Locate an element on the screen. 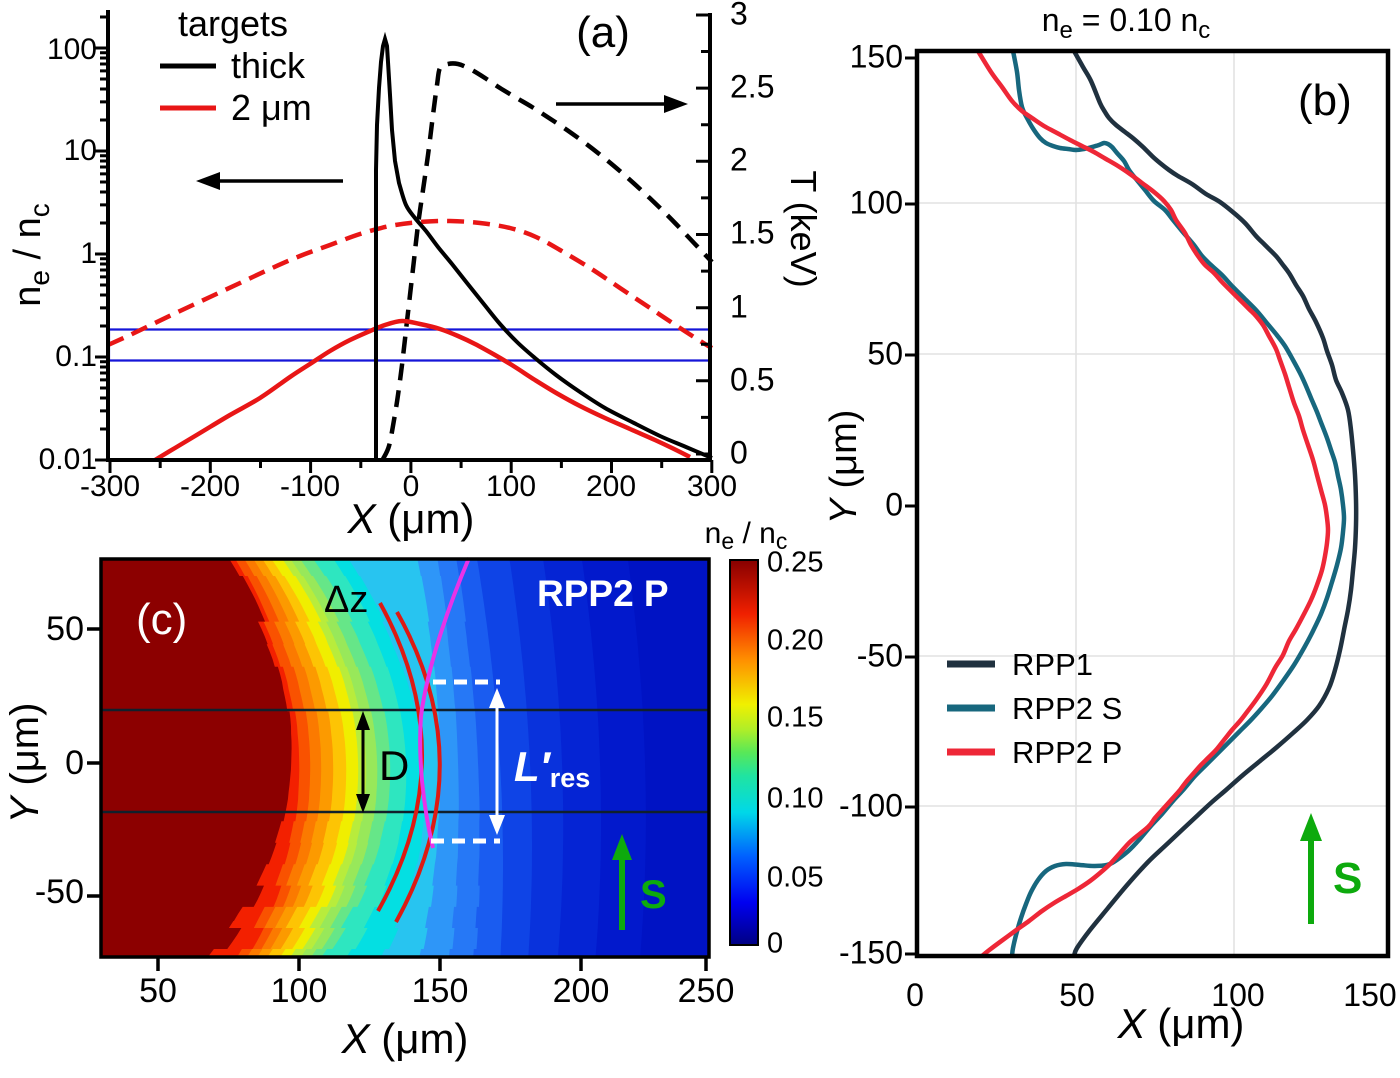 The width and height of the screenshot is (1400, 1078). svg-text: 0.25 is located at coordinates (795, 563).